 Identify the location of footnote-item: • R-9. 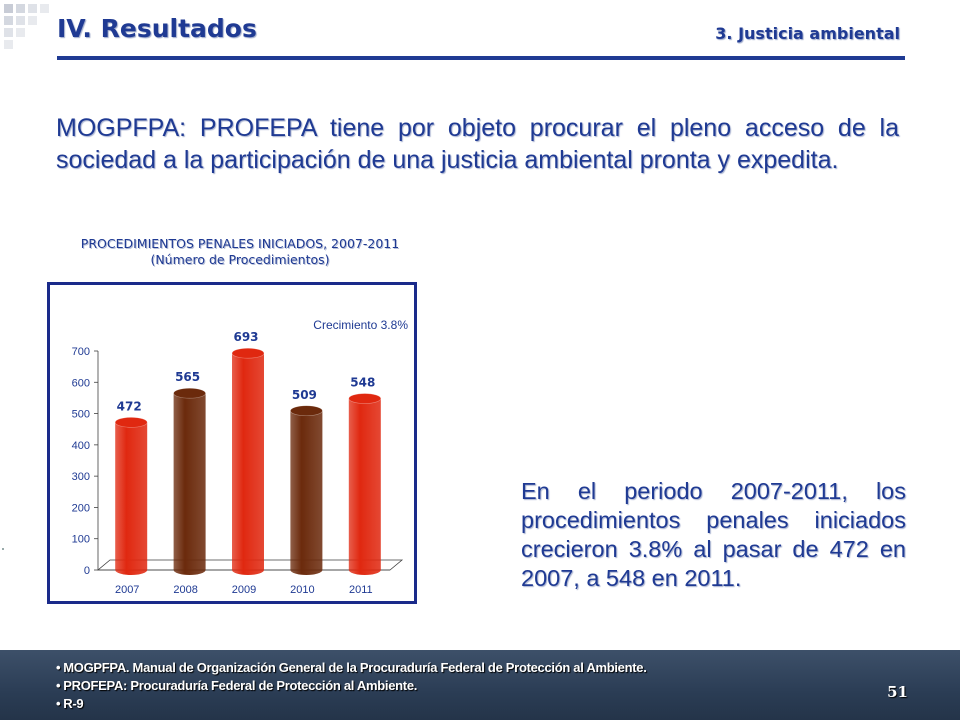
(70, 703).